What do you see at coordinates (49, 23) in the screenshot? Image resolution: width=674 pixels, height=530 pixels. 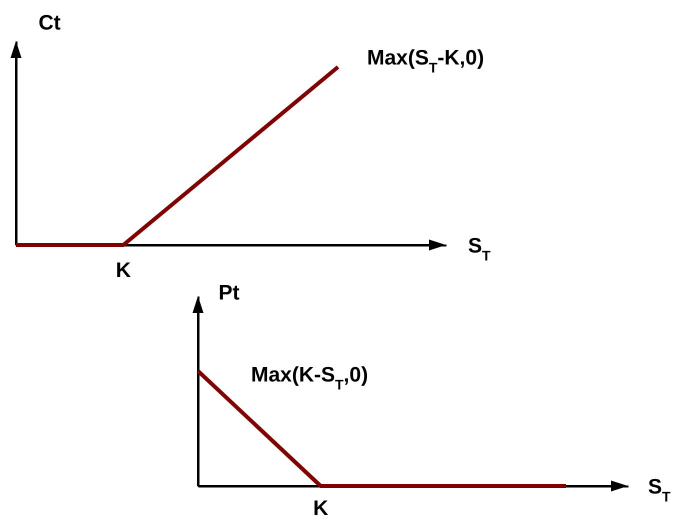 I see `y-axis-title: Ct` at bounding box center [49, 23].